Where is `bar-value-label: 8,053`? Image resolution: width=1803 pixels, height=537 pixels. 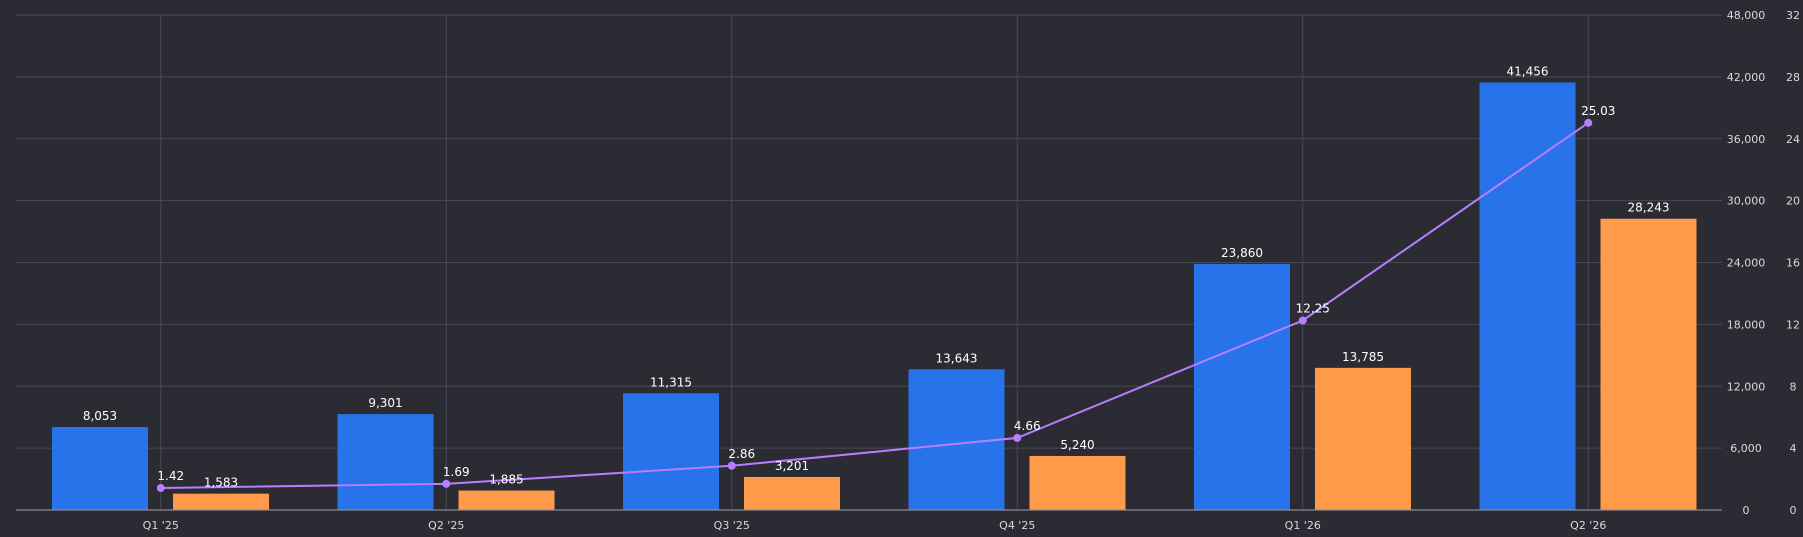 bar-value-label: 8,053 is located at coordinates (100, 416).